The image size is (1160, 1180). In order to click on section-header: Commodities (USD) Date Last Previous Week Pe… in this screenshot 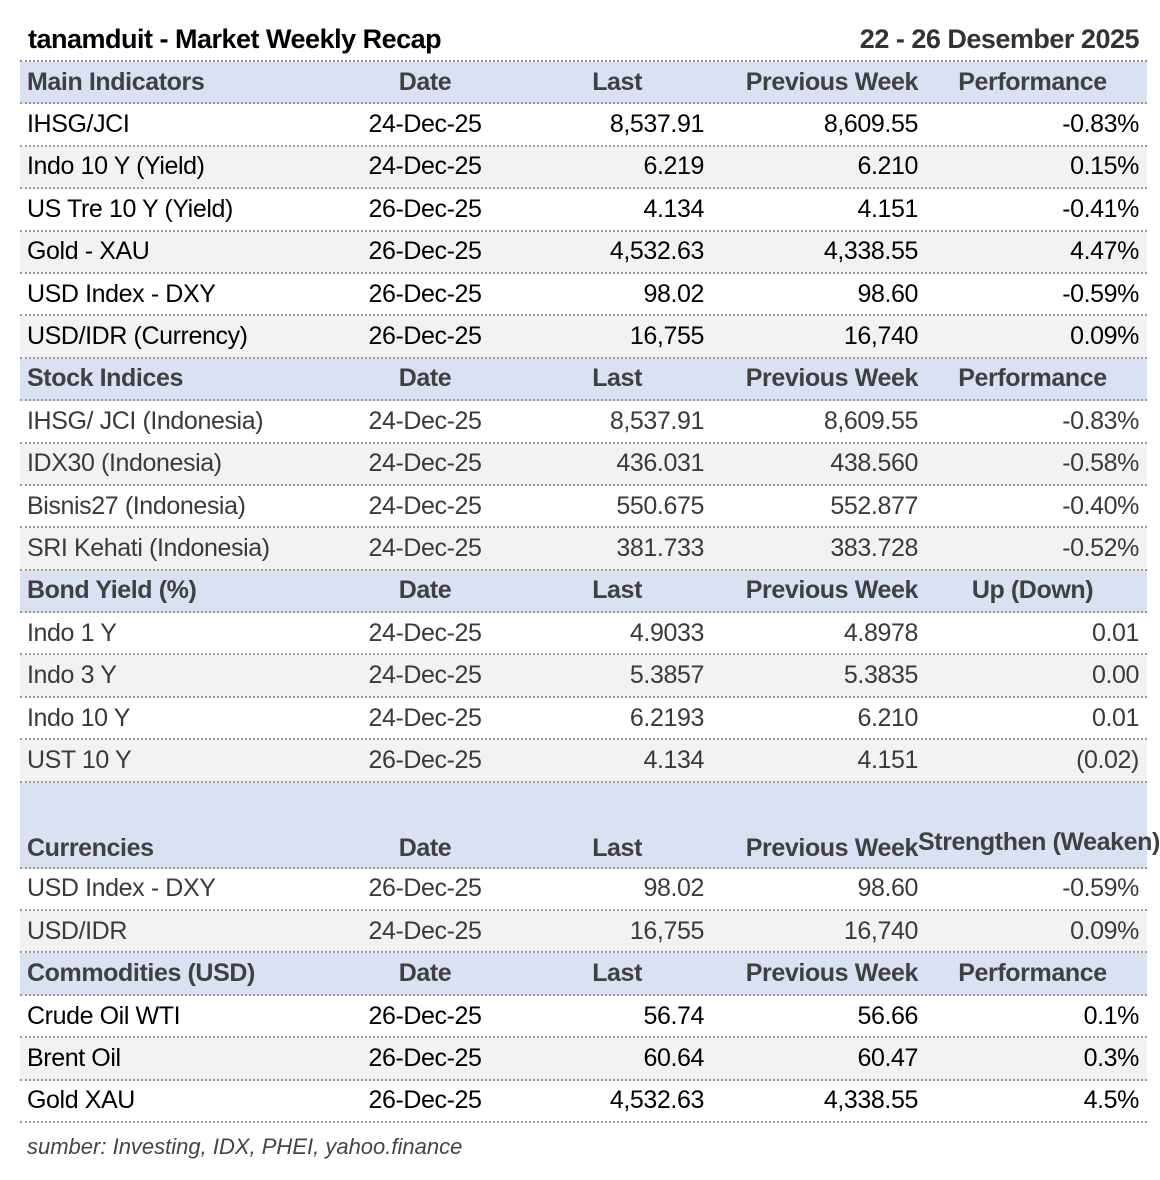, I will do `click(583, 974)`.